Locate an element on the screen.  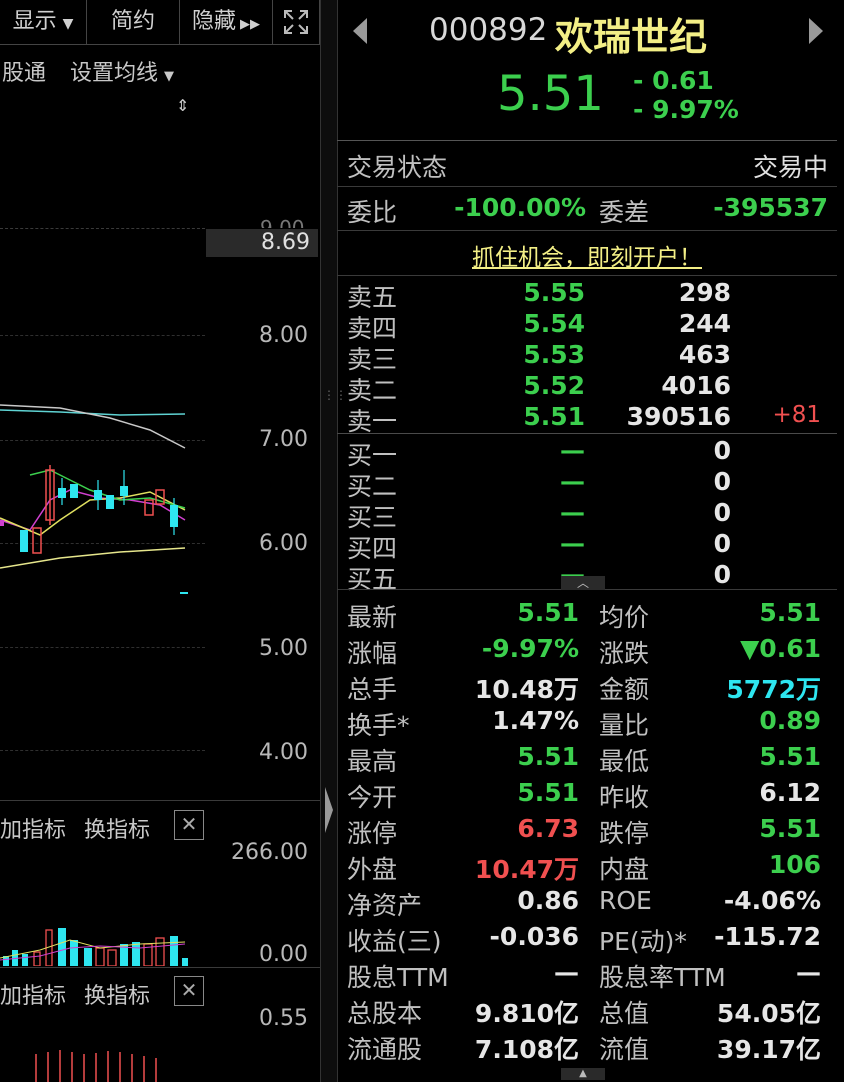
ask-delta: +81 is located at coordinates (796, 415).